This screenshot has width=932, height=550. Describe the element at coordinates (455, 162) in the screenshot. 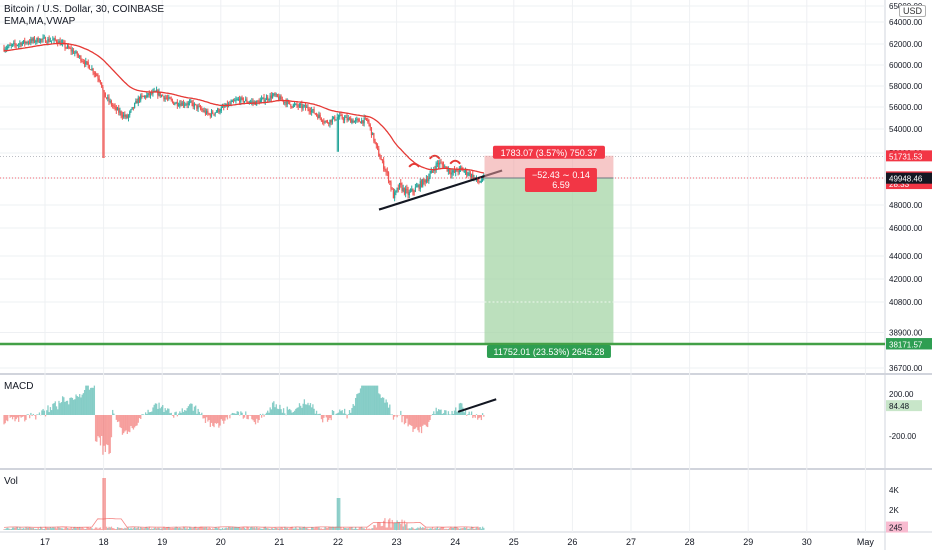

I see `high-marker-arc` at that location.